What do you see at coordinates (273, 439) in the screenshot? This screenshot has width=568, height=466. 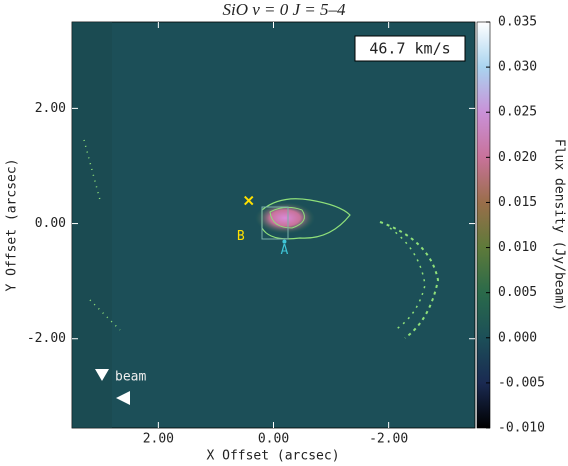 I see `x-tick-label: 0.00` at bounding box center [273, 439].